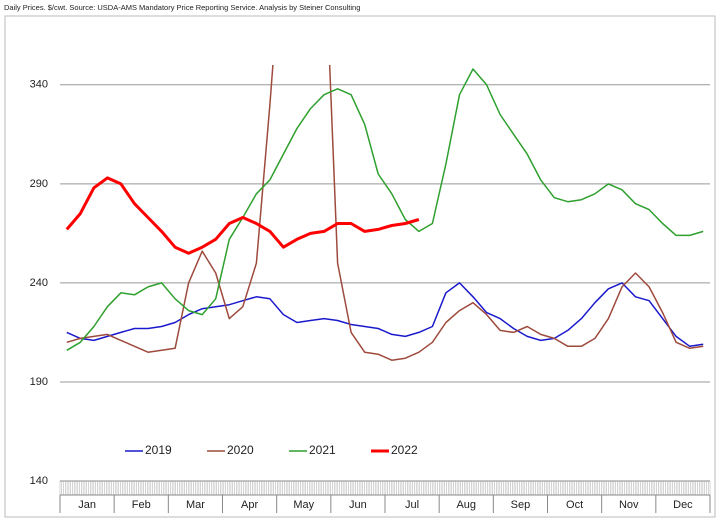  I want to click on x-tick-label: Feb, so click(141, 505).